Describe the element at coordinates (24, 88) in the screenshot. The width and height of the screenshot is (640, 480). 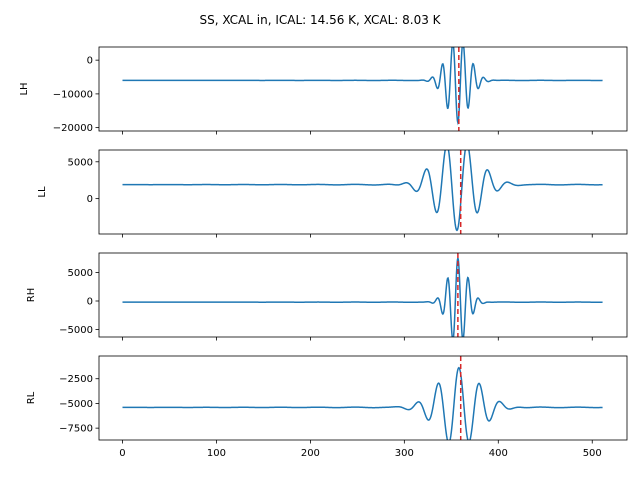
I see `y-axis-label: LH` at that location.